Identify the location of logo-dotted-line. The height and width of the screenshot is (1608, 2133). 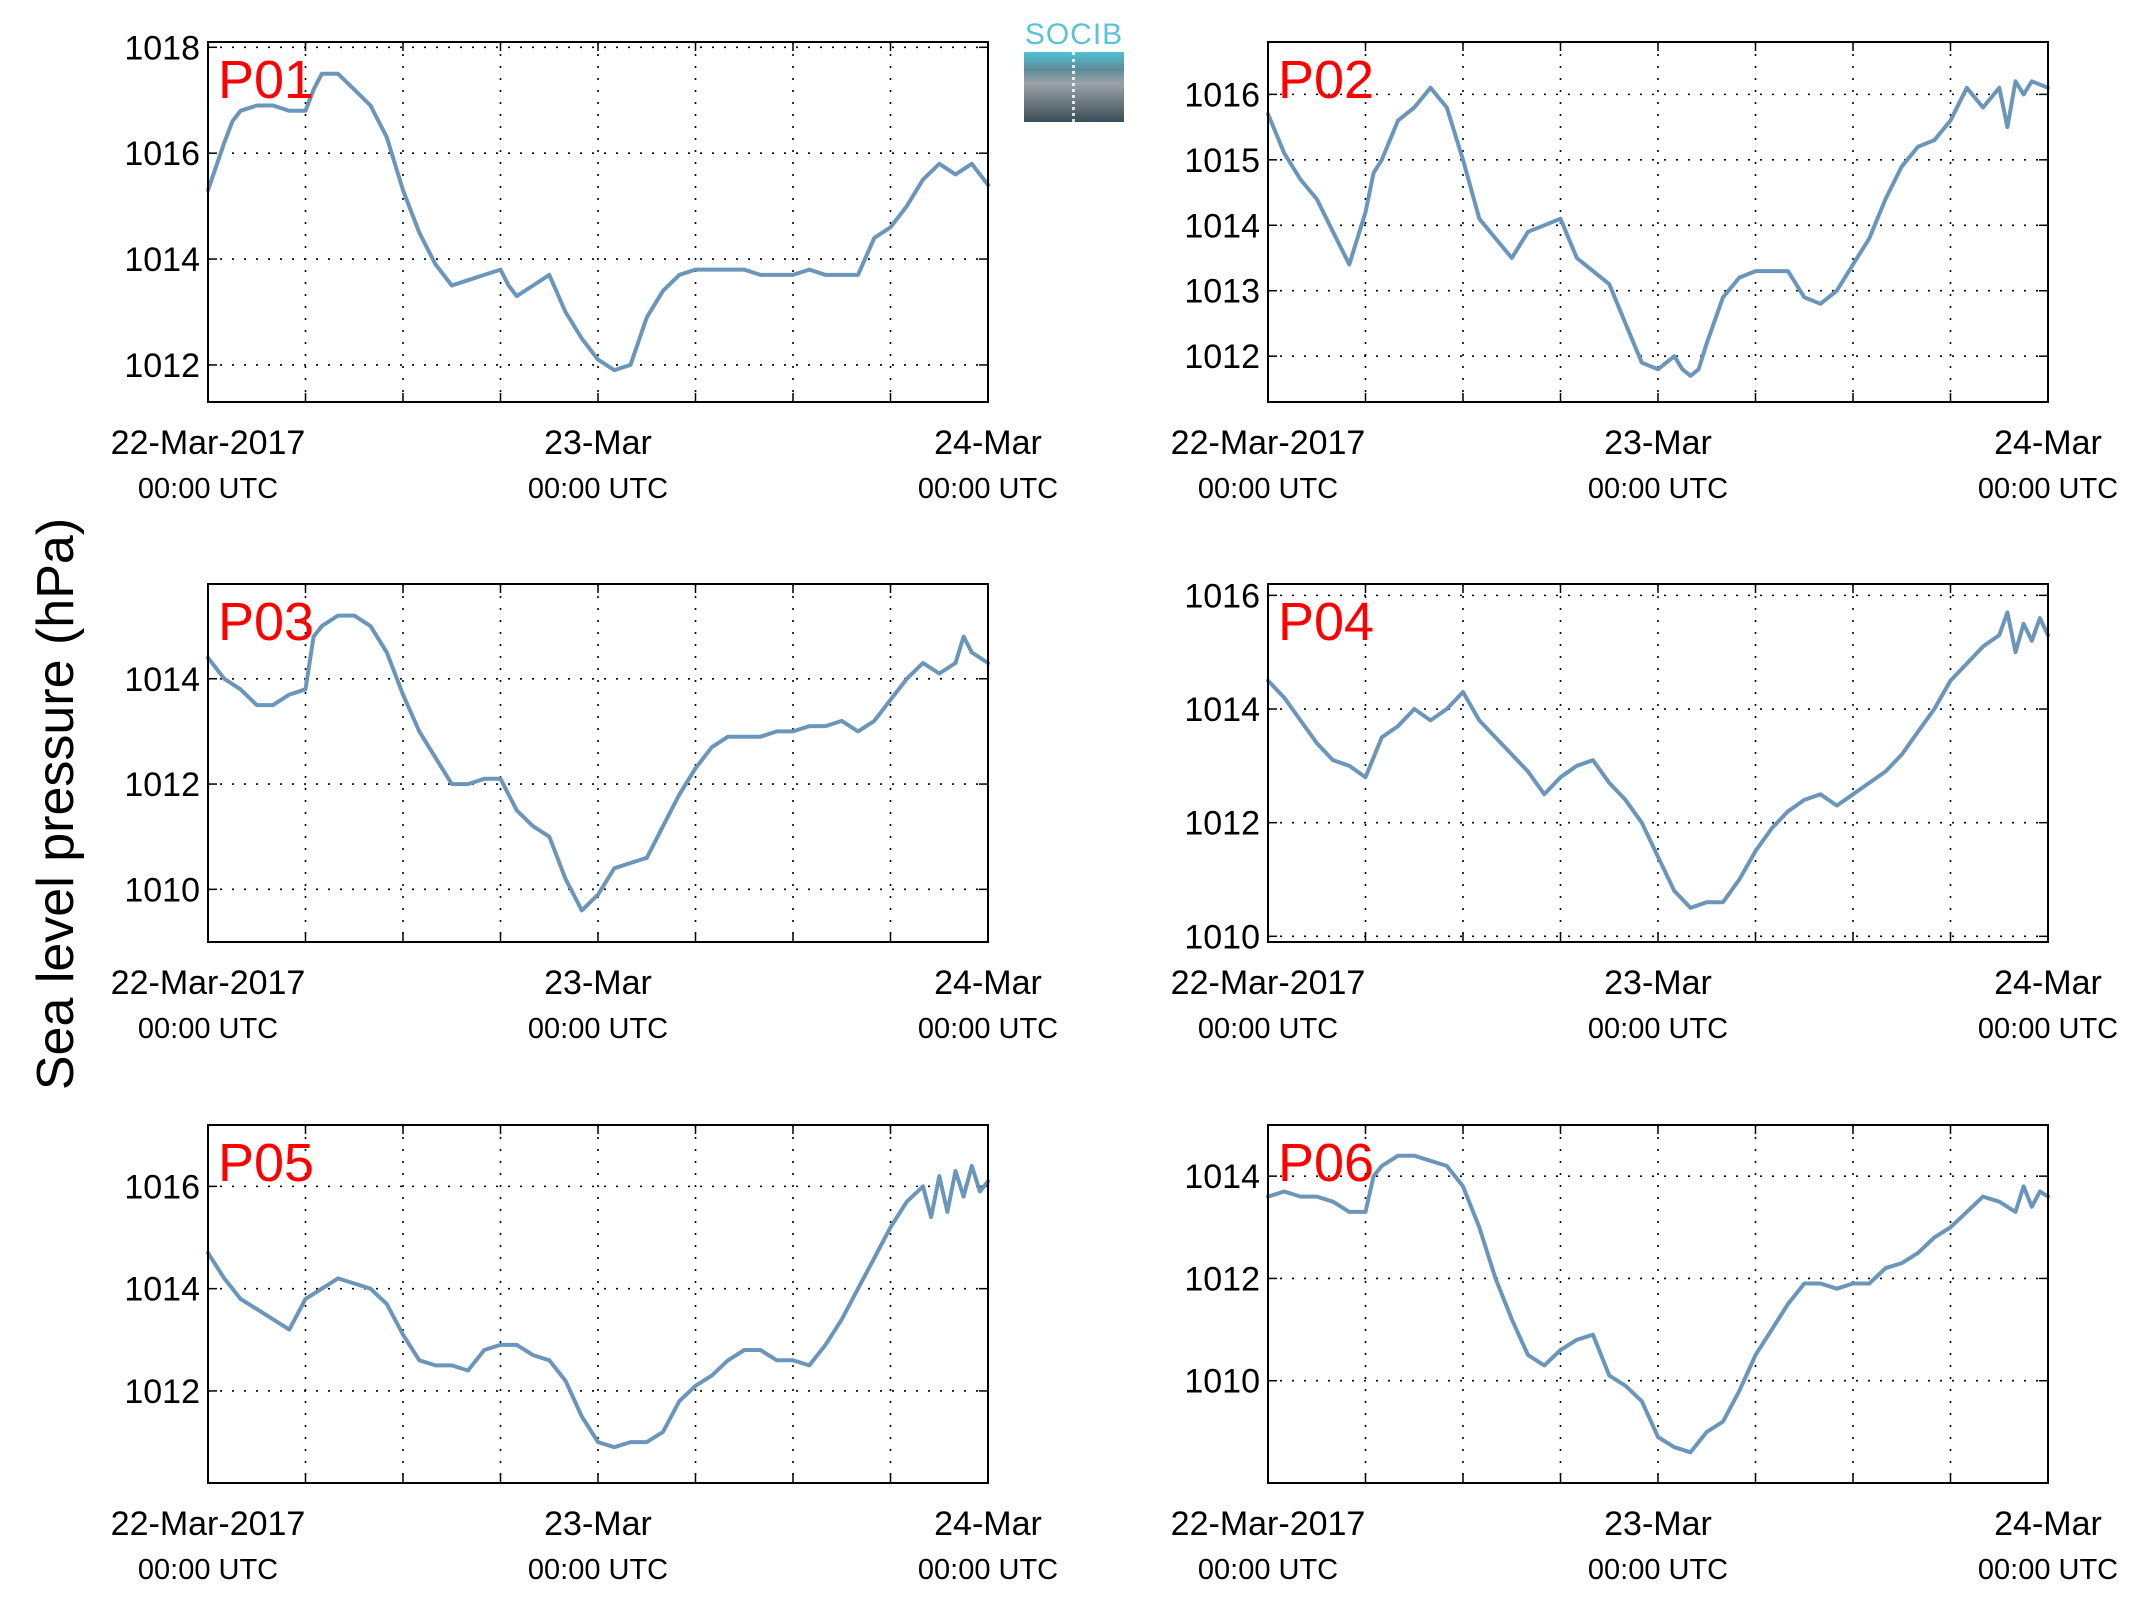
(1073, 87).